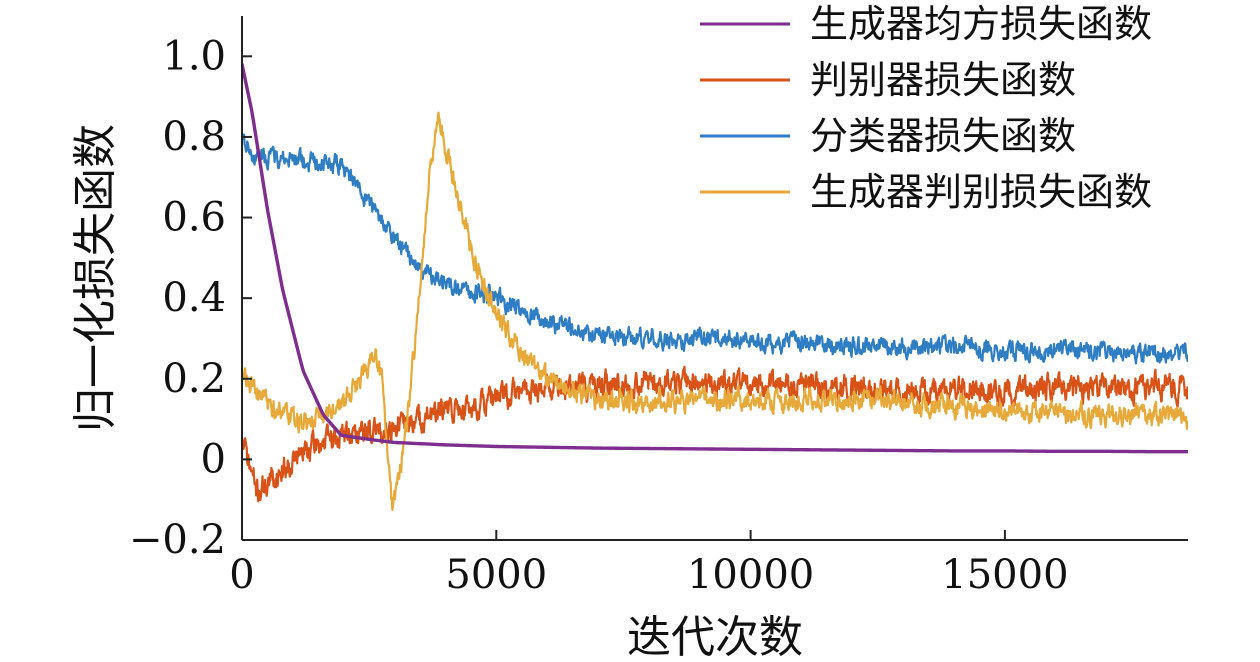  Describe the element at coordinates (496, 575) in the screenshot. I see `x-tick-label: 5000` at that location.